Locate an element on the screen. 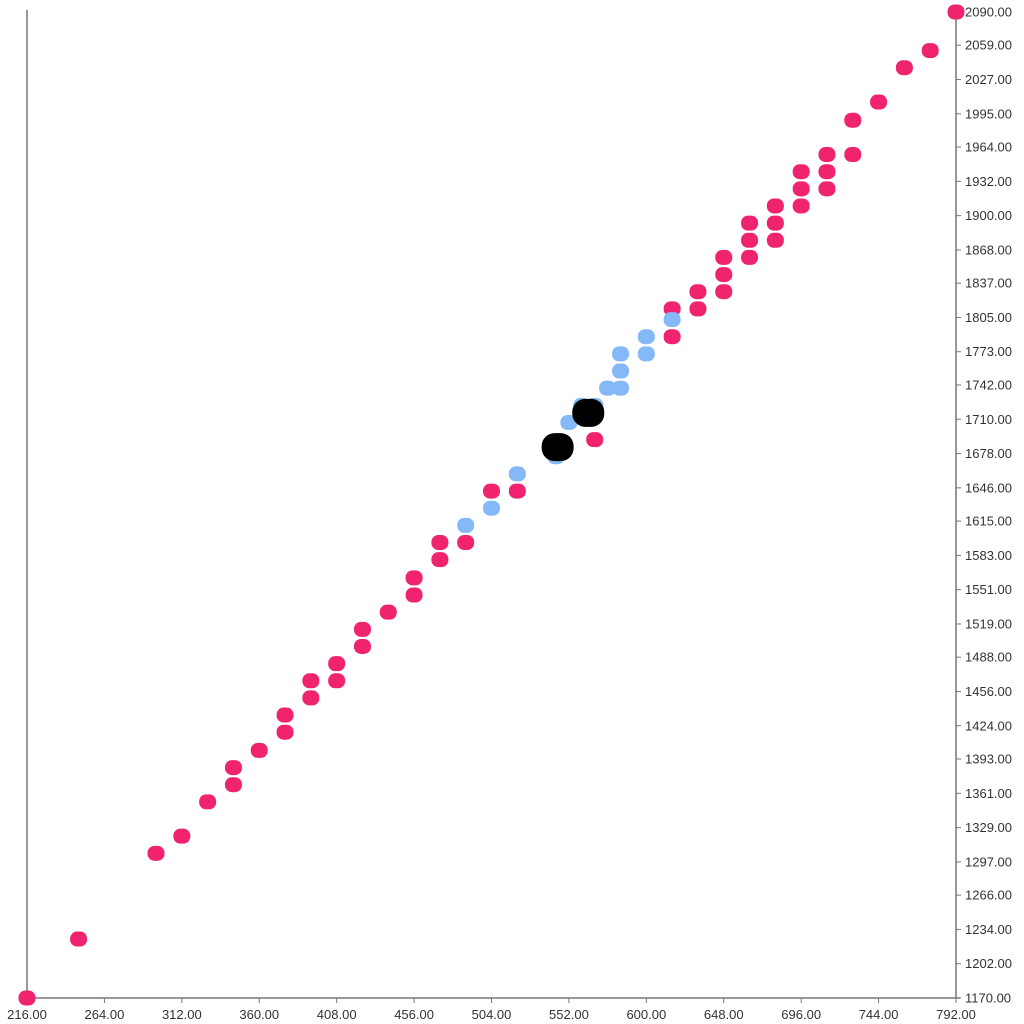 Image resolution: width=1024 pixels, height=1024 pixels. y-tick-label: 1329.00 is located at coordinates (988, 827).